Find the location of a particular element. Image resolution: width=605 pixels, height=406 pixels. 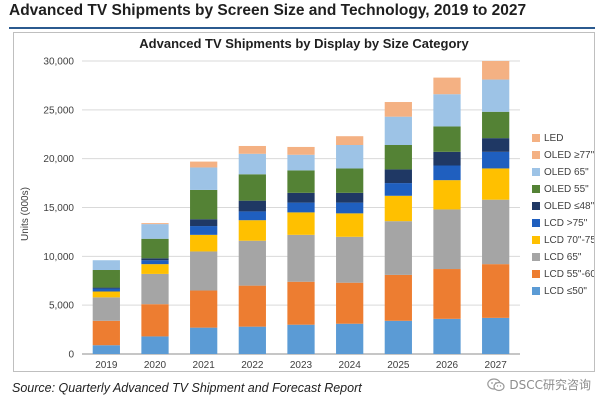

watermark: DSCC研究咨询 is located at coordinates (539, 384).